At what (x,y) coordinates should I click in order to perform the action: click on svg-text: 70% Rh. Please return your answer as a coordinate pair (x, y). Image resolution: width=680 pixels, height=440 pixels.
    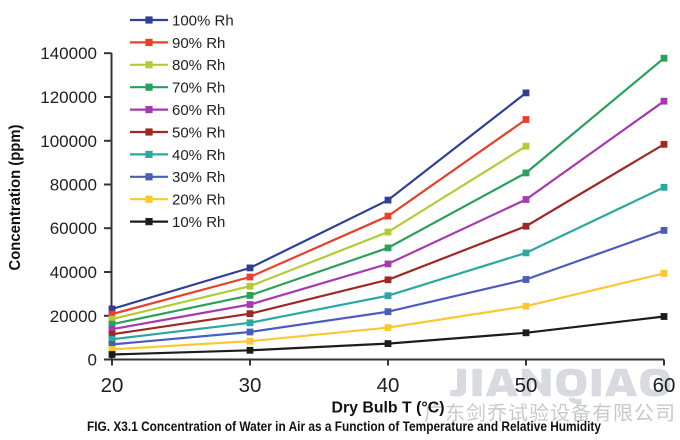
    Looking at the image, I should click on (198, 88).